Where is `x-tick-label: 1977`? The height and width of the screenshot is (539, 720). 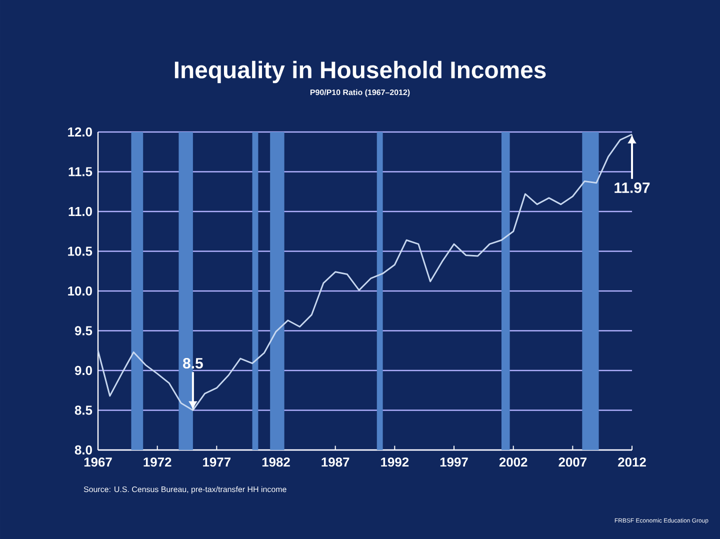 x-tick-label: 1977 is located at coordinates (217, 462).